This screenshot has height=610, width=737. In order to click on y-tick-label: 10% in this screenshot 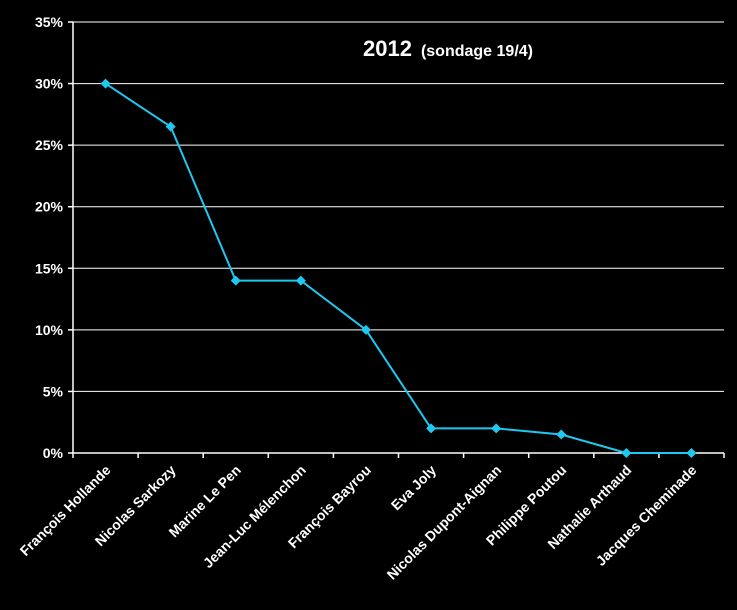, I will do `click(49, 330)`.